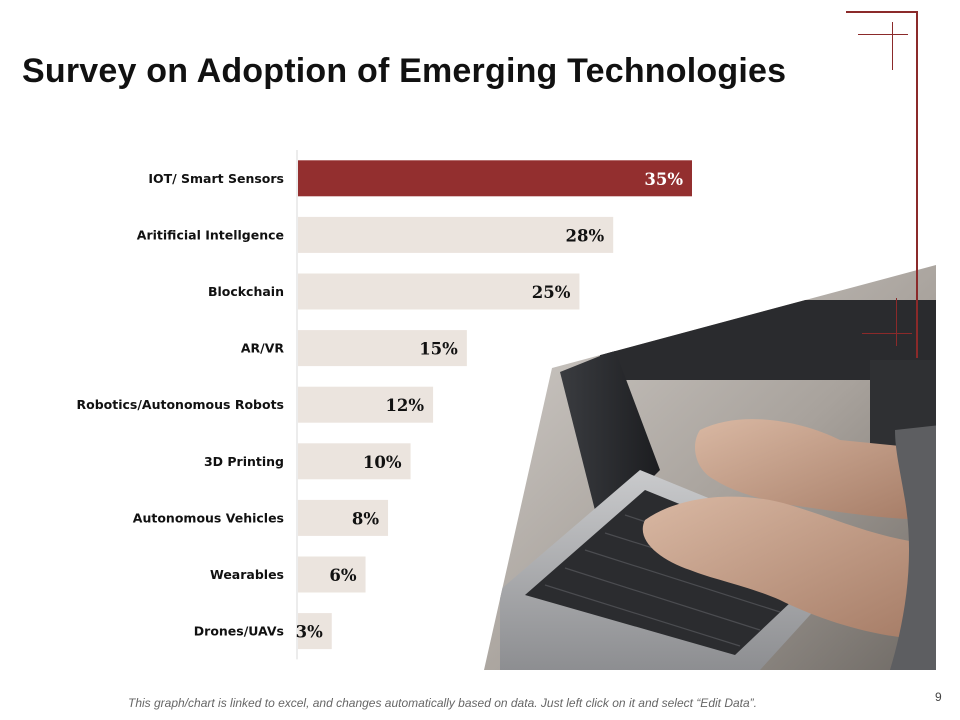 This screenshot has height=720, width=960. What do you see at coordinates (309, 632) in the screenshot?
I see `data-label: 3%` at bounding box center [309, 632].